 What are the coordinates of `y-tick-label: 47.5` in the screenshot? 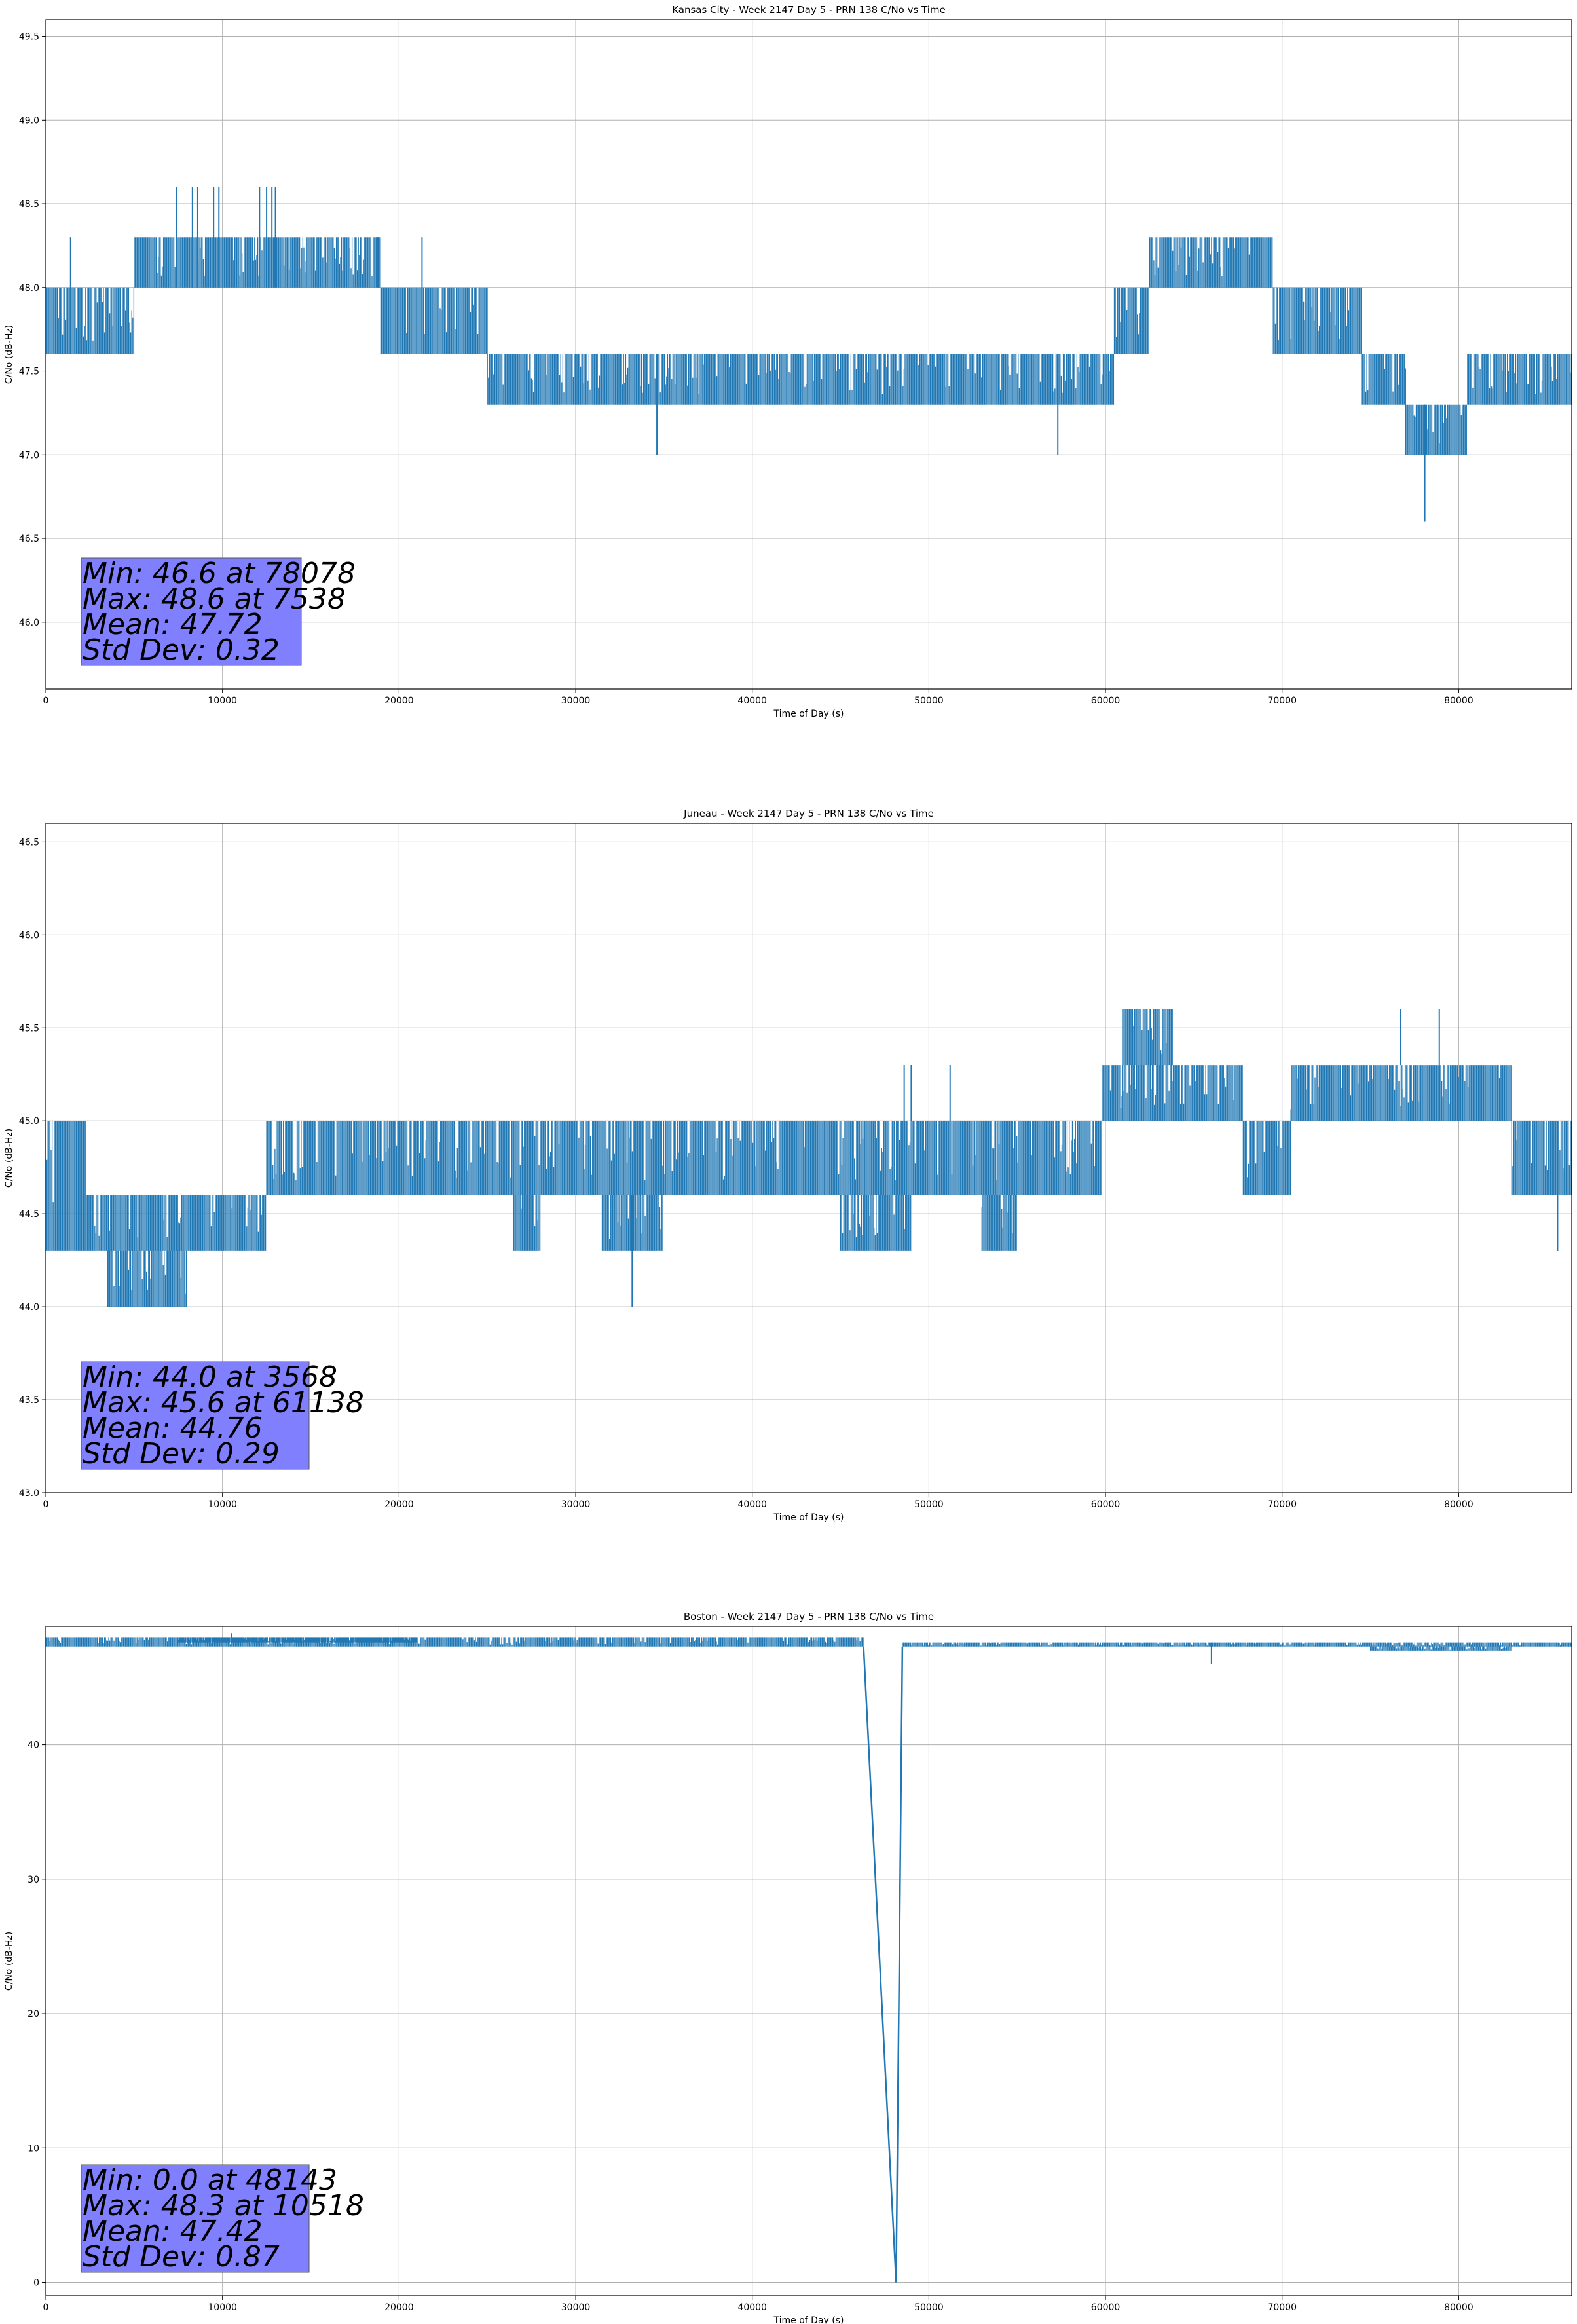 It's located at (29, 372).